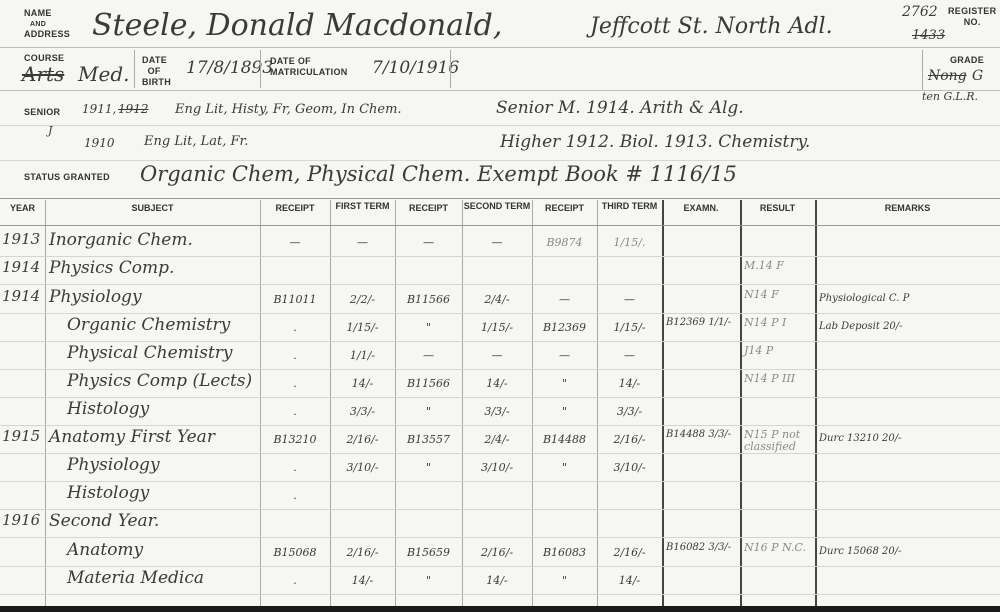 The image size is (1000, 612). I want to click on cell-receipt-3: B16083, so click(564, 552).